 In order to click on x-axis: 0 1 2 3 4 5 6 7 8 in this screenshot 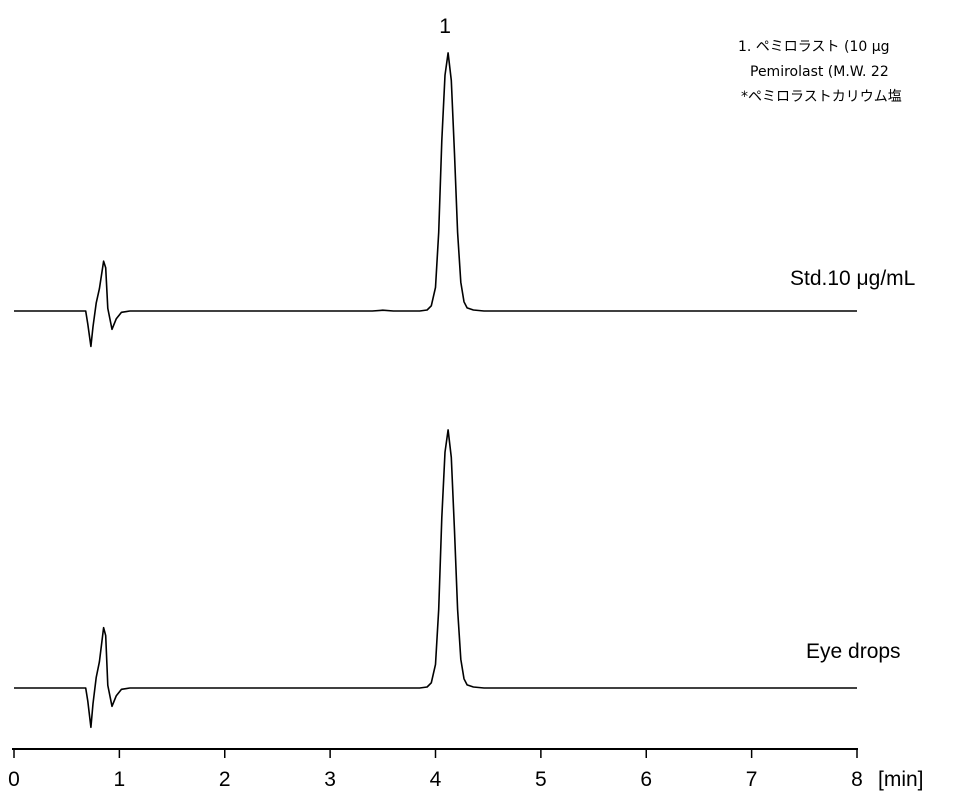, I will do `click(435, 769)`.